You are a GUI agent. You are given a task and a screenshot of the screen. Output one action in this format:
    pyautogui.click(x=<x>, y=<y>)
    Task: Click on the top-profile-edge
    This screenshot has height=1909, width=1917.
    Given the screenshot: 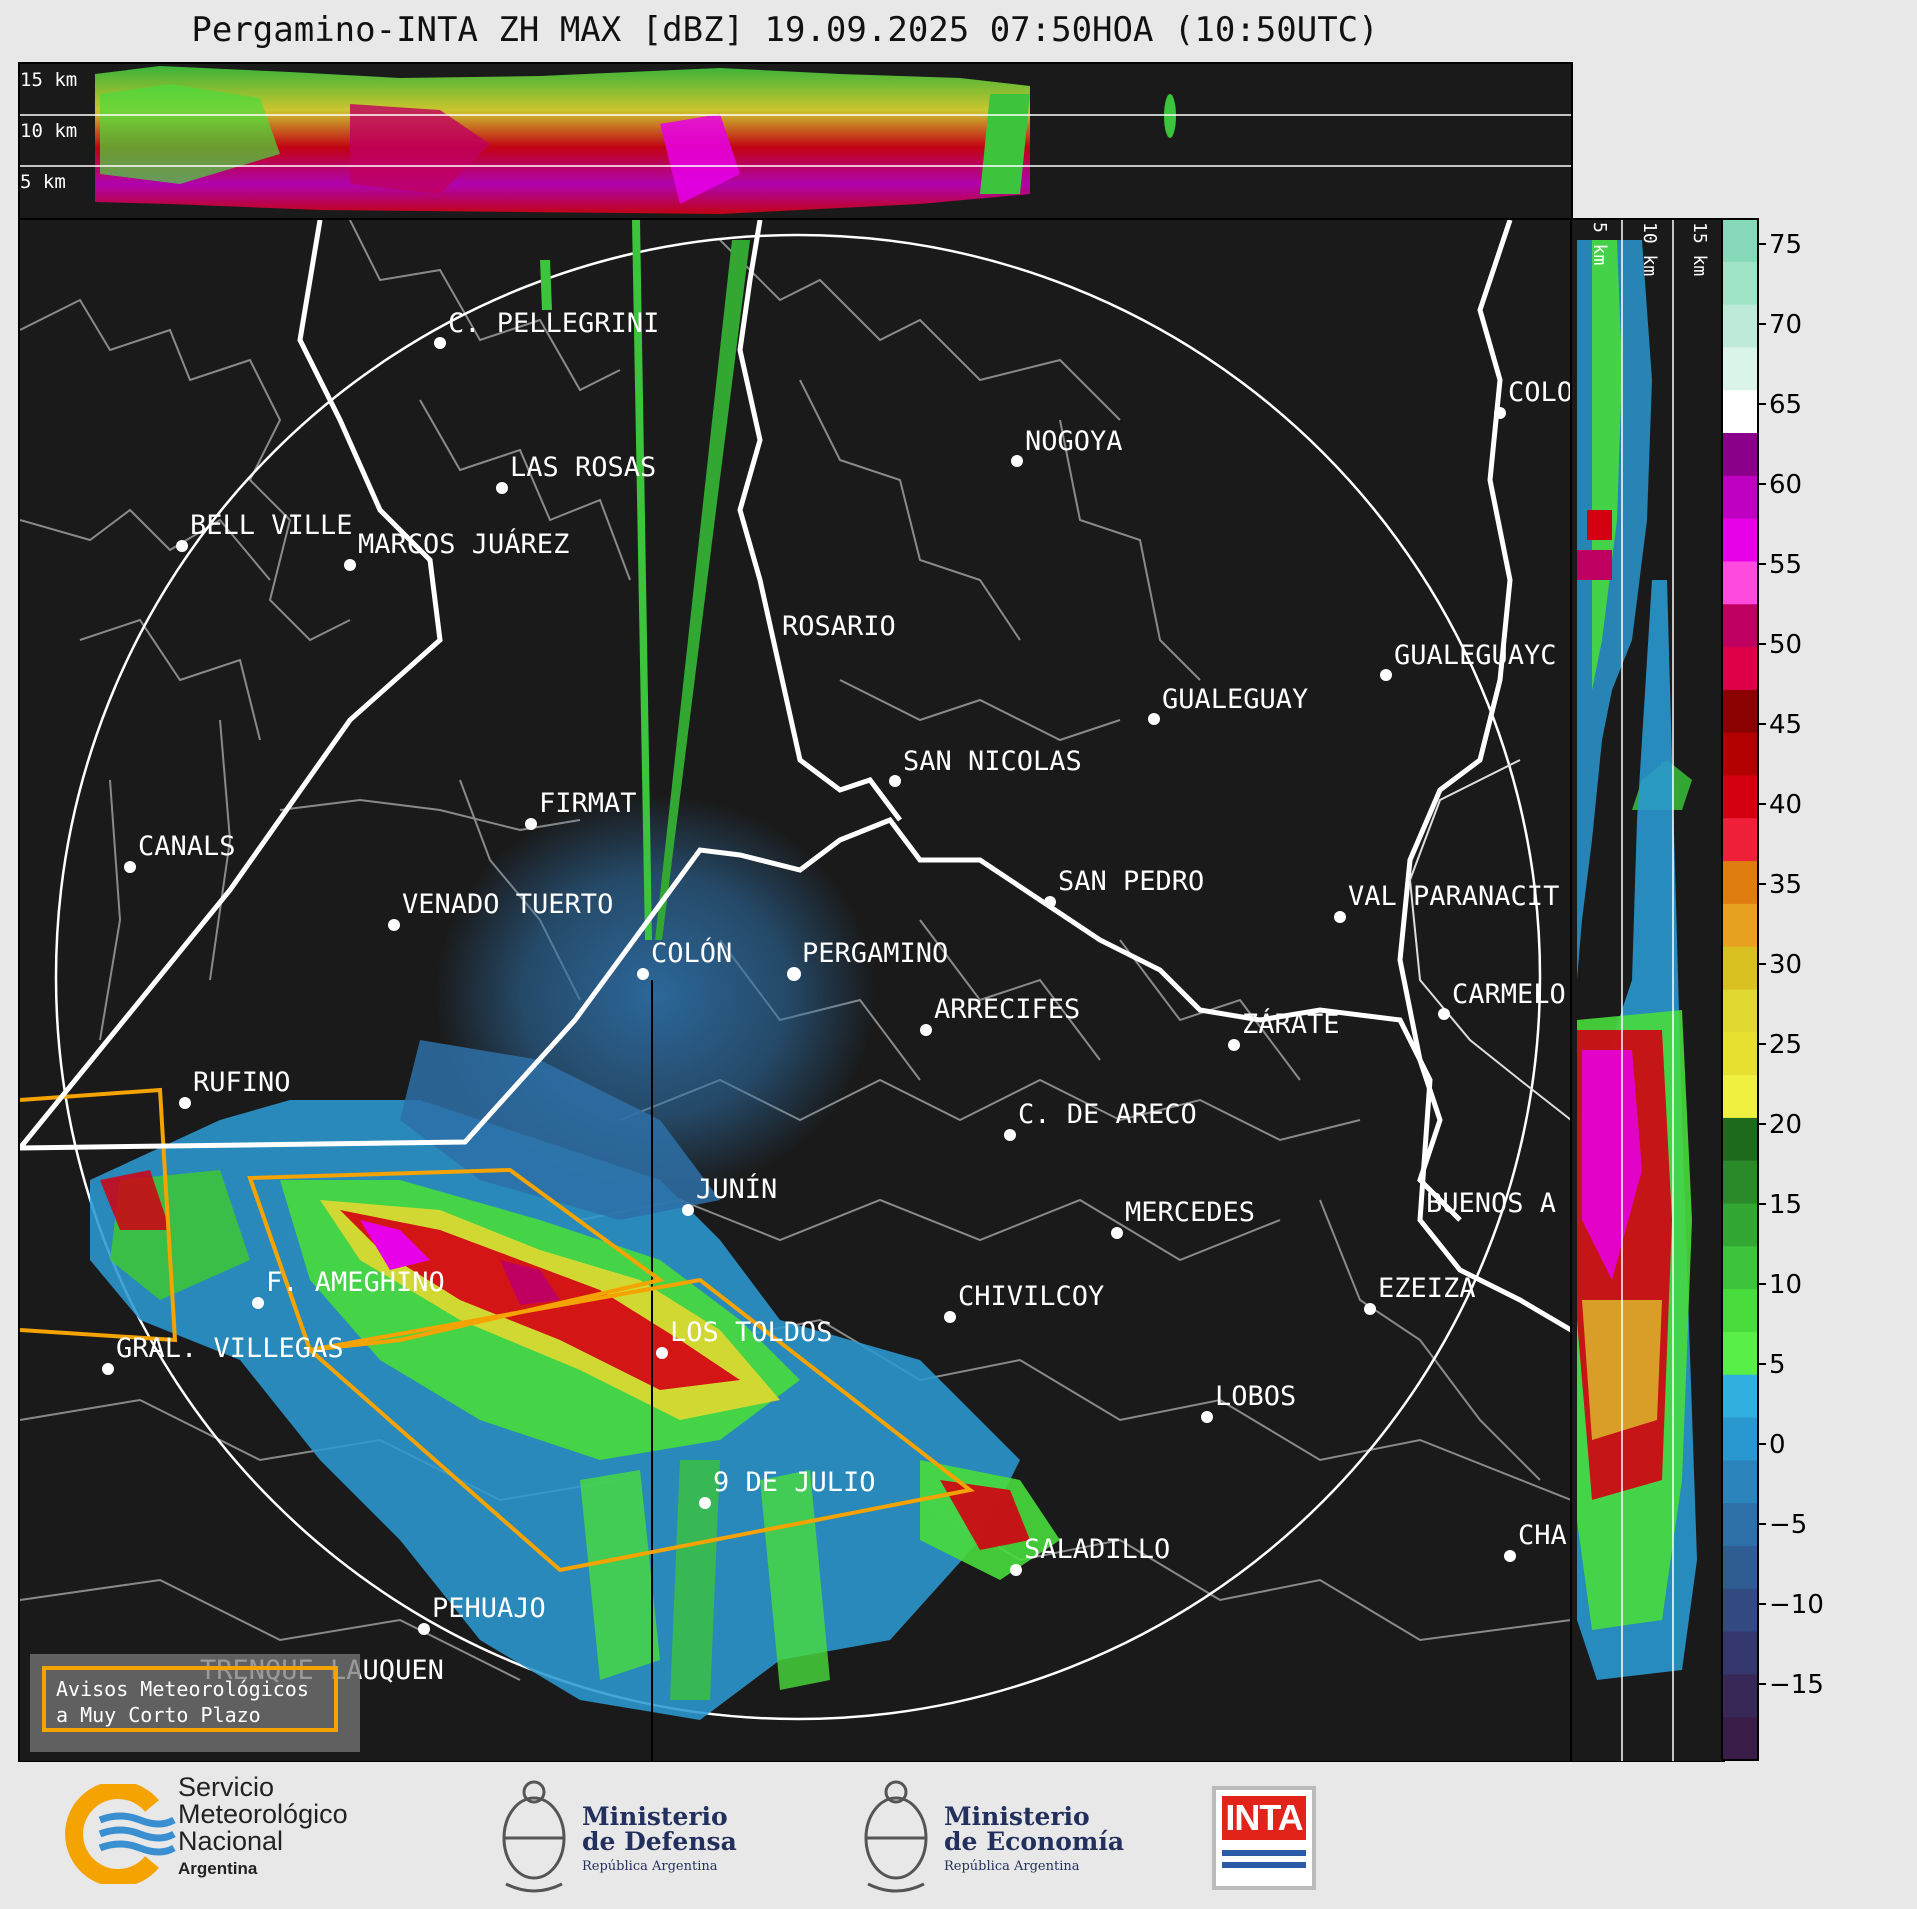 What is the action you would take?
    pyautogui.click(x=1005, y=144)
    